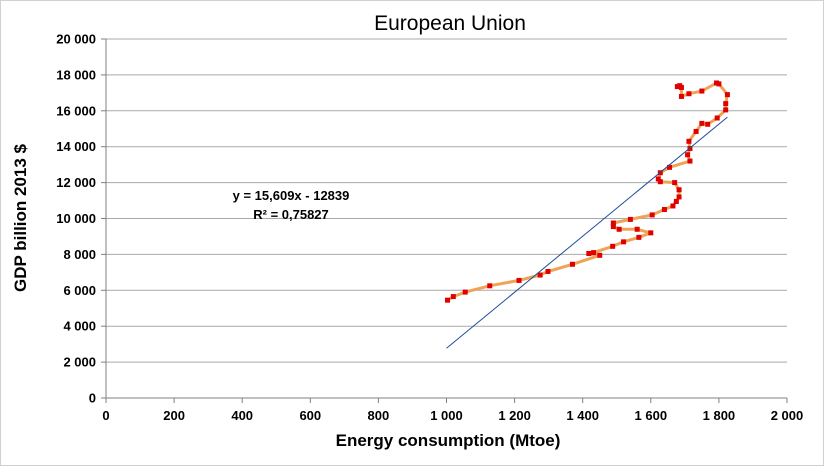 The image size is (824, 471). Describe the element at coordinates (450, 23) in the screenshot. I see `chart-title: European Union` at that location.